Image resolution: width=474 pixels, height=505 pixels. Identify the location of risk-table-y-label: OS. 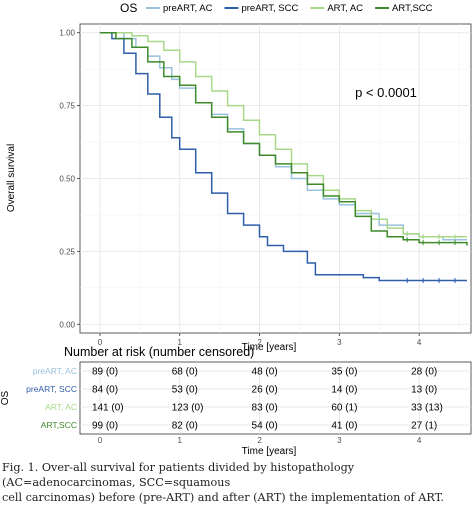
(5, 397).